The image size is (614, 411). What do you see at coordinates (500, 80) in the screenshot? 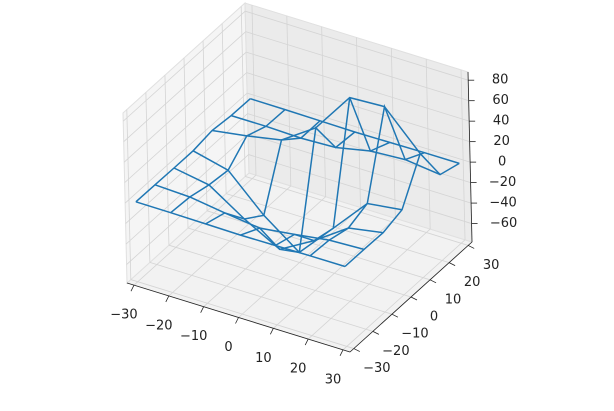
I see `z-tick-label: 80` at bounding box center [500, 80].